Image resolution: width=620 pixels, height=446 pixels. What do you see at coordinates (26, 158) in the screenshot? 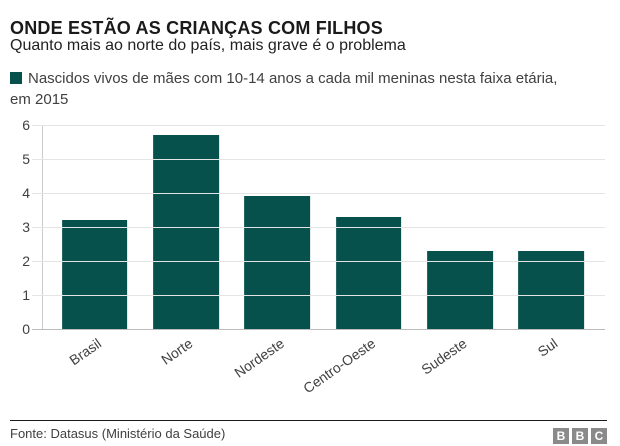
I see `y-axis-tick-label: 5` at bounding box center [26, 158].